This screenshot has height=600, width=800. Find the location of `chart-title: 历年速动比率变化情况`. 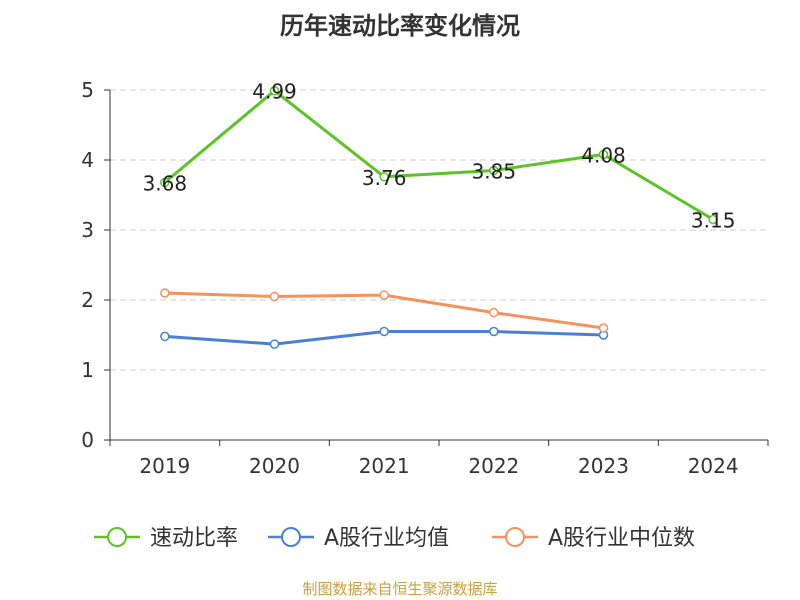

chart-title: 历年速动比率变化情况 is located at coordinates (400, 26).